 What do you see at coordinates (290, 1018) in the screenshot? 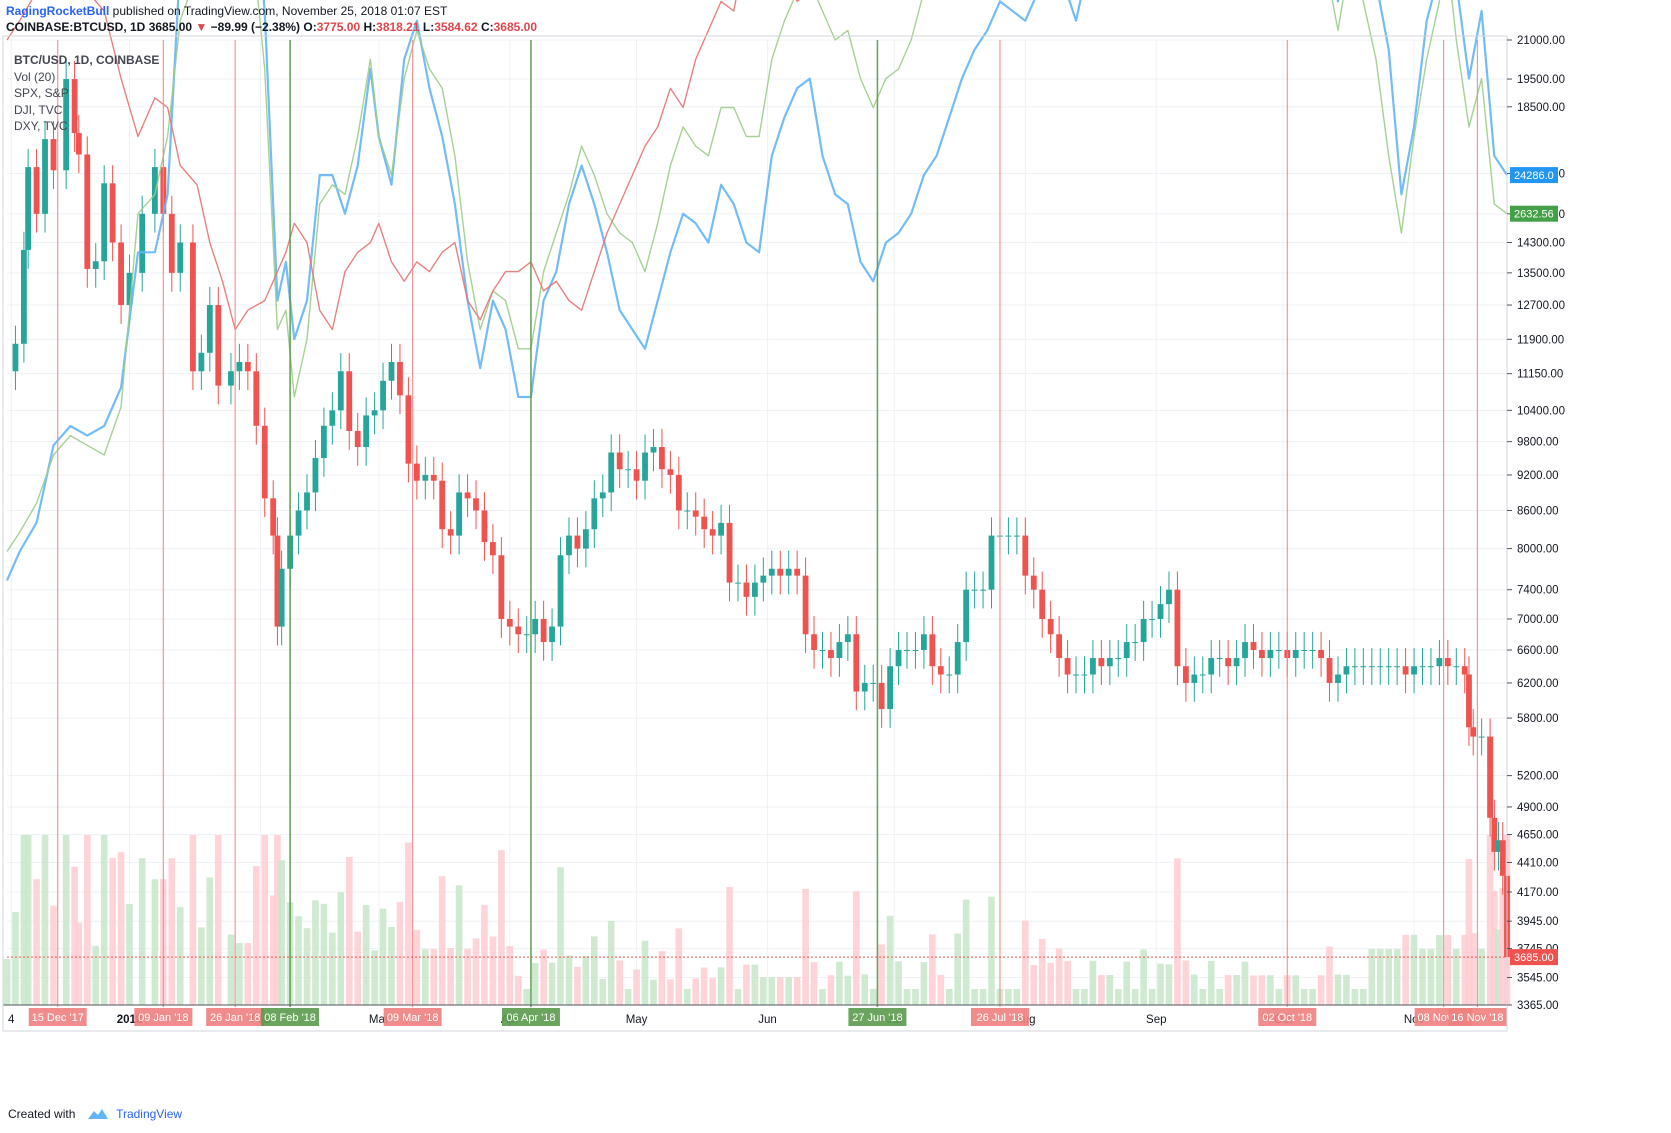
I see `event-label-text: 08 Feb '18` at bounding box center [290, 1018].